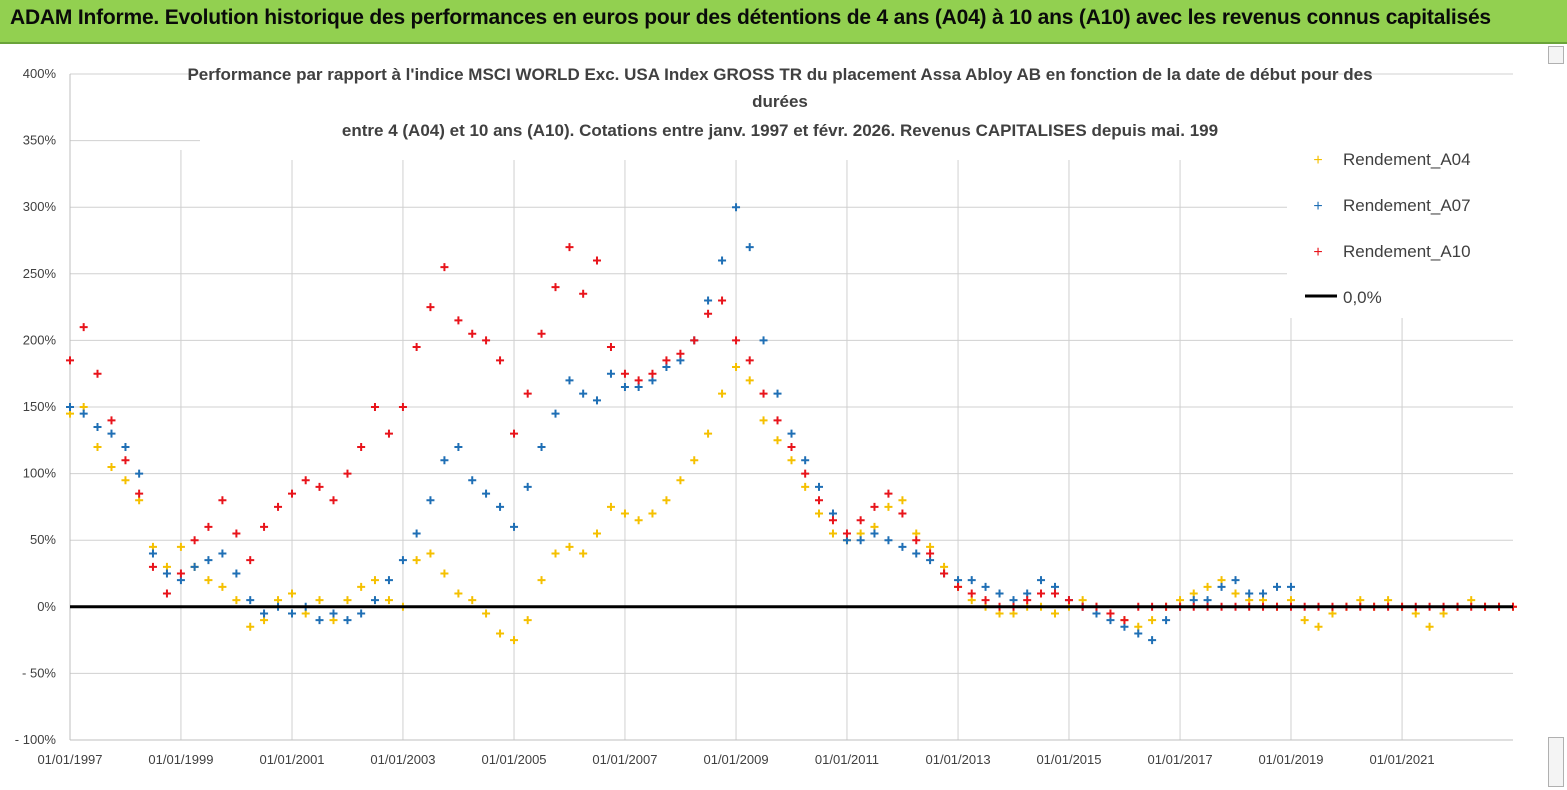  What do you see at coordinates (1407, 251) in the screenshot?
I see `legend-label-a10: Rendement_A10` at bounding box center [1407, 251].